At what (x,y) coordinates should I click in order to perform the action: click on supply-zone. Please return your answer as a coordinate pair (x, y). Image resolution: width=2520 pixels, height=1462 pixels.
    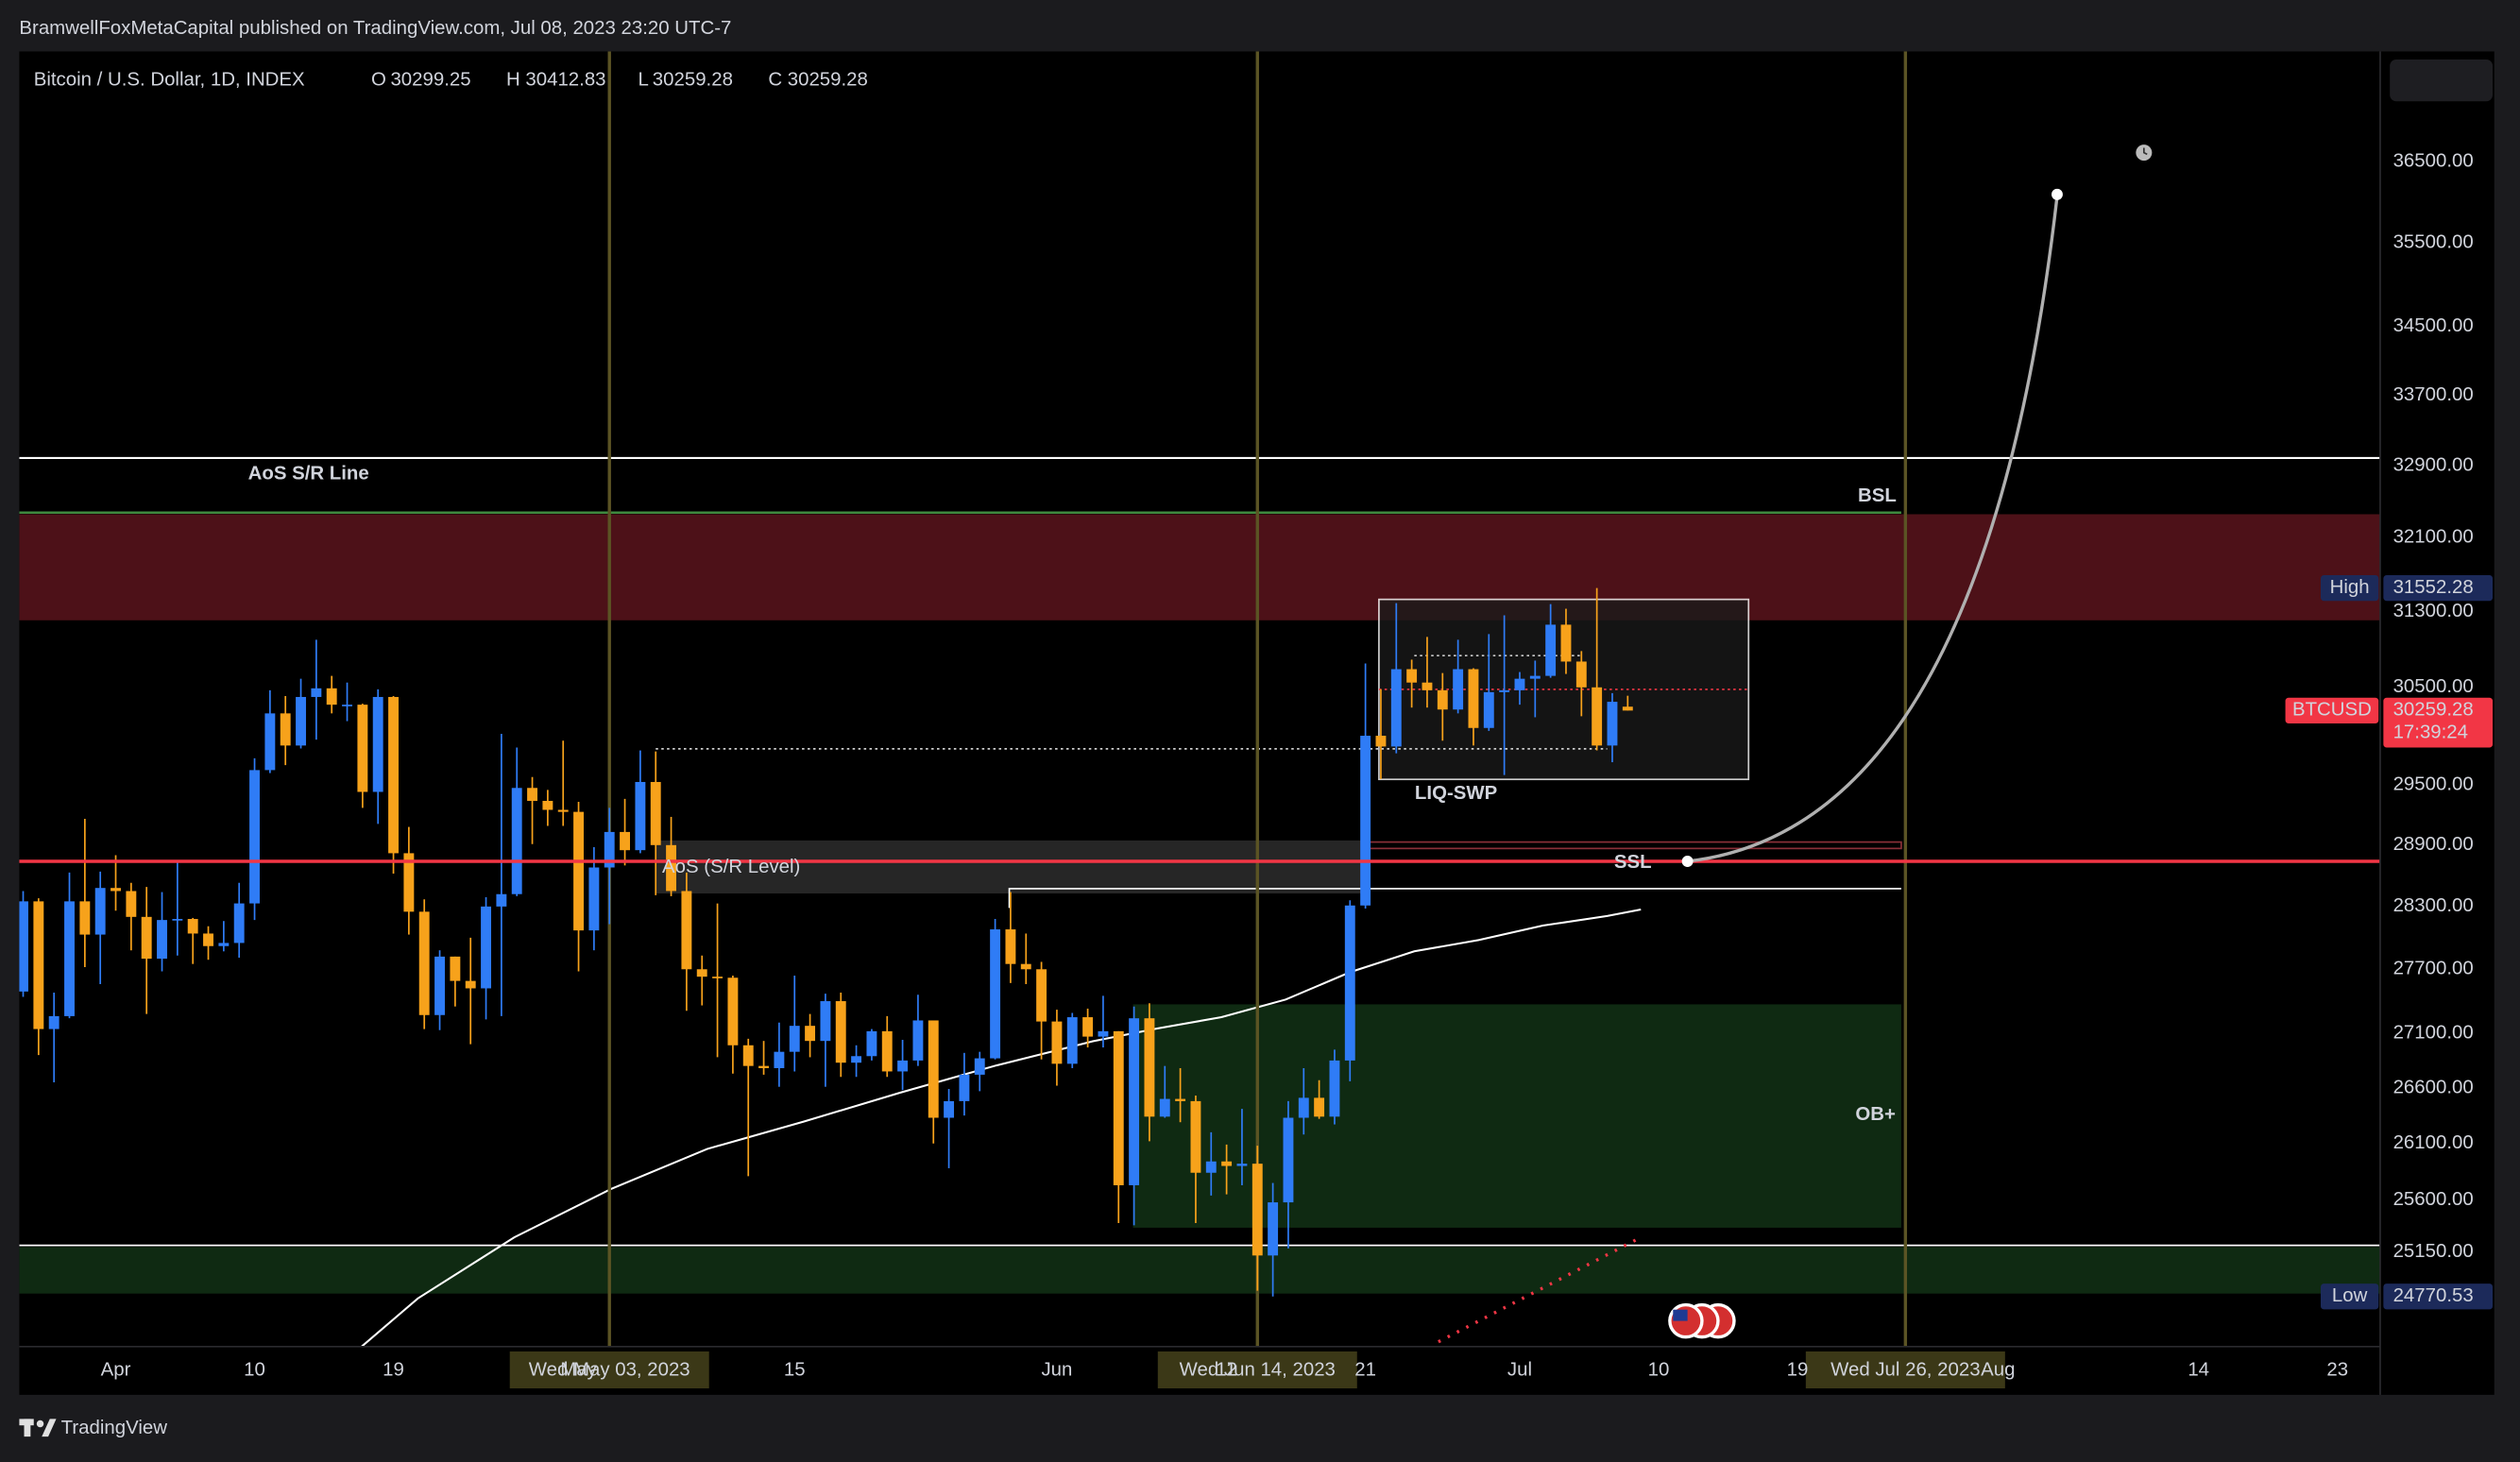
    Looking at the image, I should click on (1200, 567).